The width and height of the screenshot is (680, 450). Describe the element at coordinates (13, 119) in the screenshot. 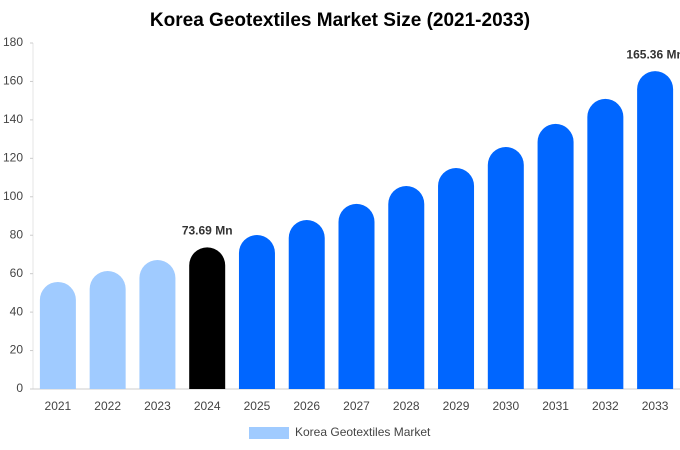

I see `y-tick-label: 140` at that location.